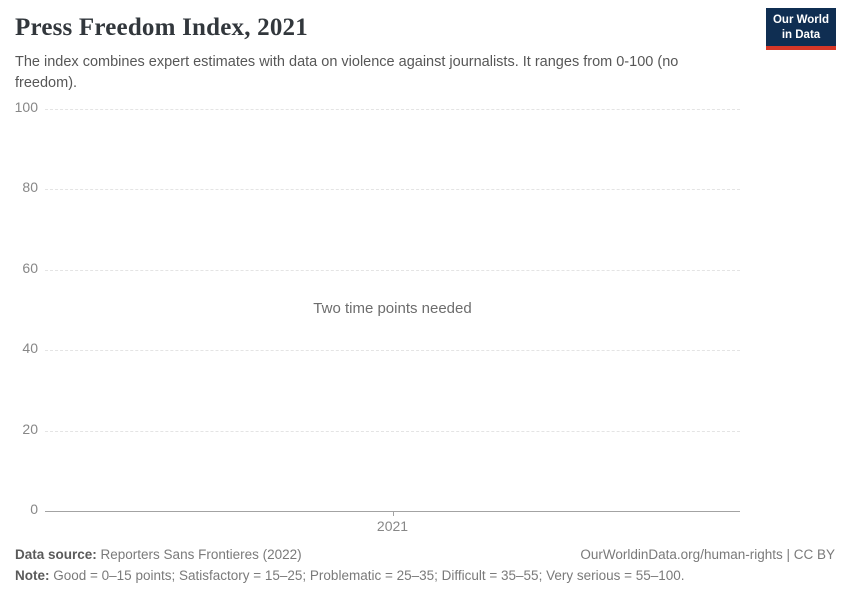  I want to click on y-tick-label: 40, so click(30, 348).